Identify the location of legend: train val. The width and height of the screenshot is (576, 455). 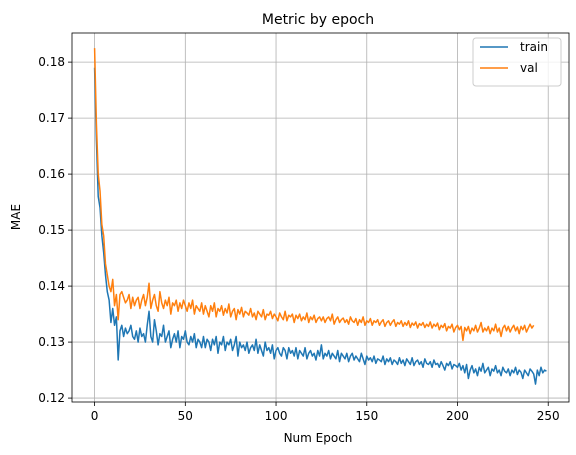
(517, 62).